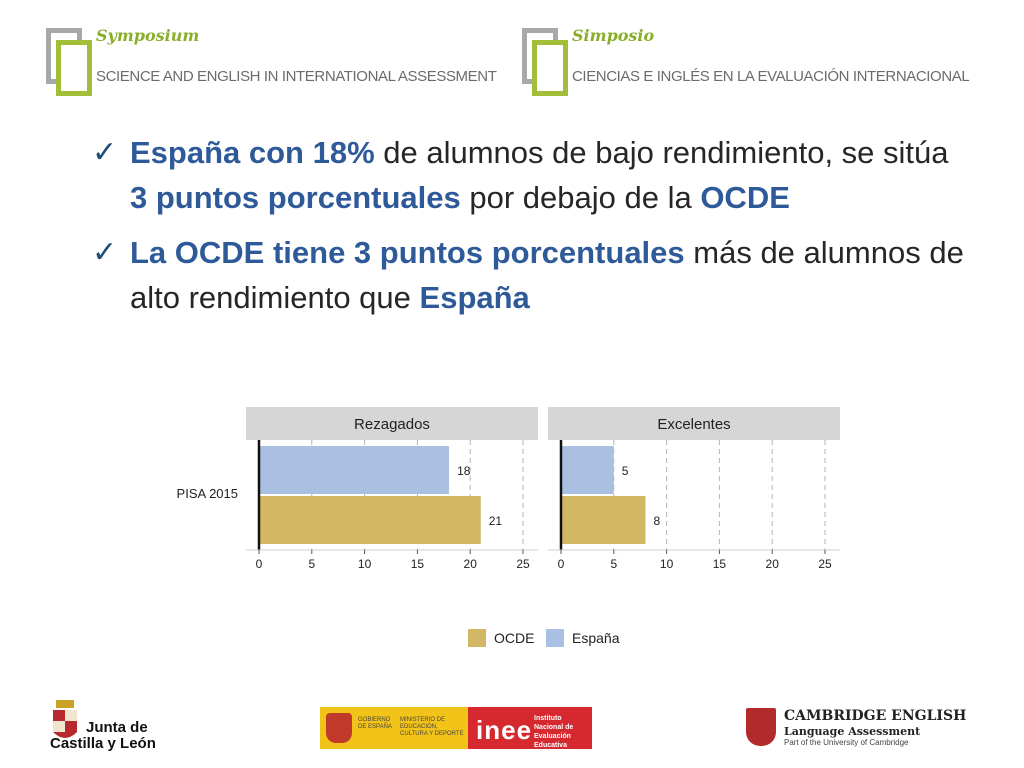 Image resolution: width=1024 pixels, height=768 pixels. I want to click on junta-line1: Junta de, so click(117, 727).